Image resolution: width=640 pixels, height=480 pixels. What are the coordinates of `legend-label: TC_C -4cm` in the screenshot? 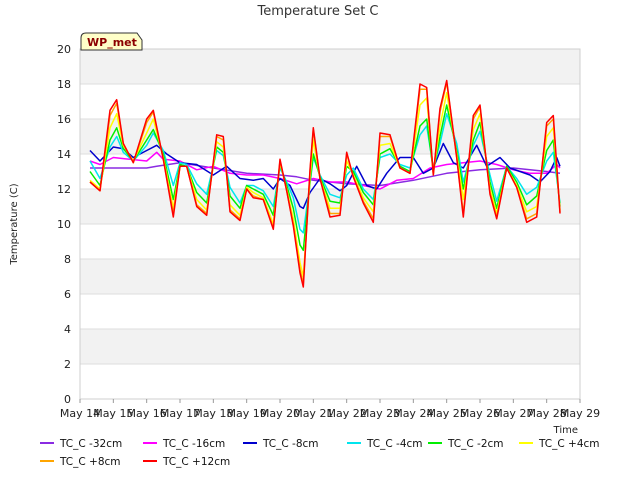 It's located at (394, 444).